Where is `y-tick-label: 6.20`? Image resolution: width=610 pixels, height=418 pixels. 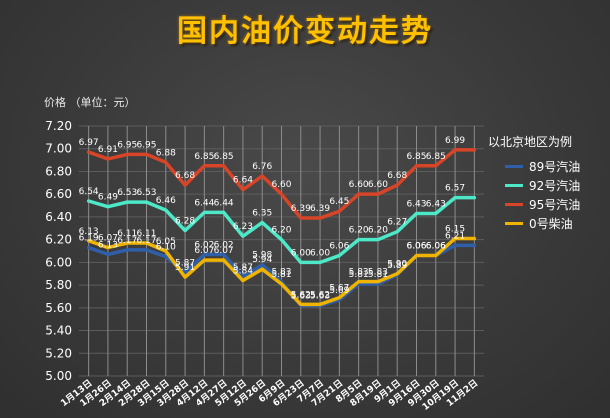
y-tick-label: 6.20 is located at coordinates (58, 240).